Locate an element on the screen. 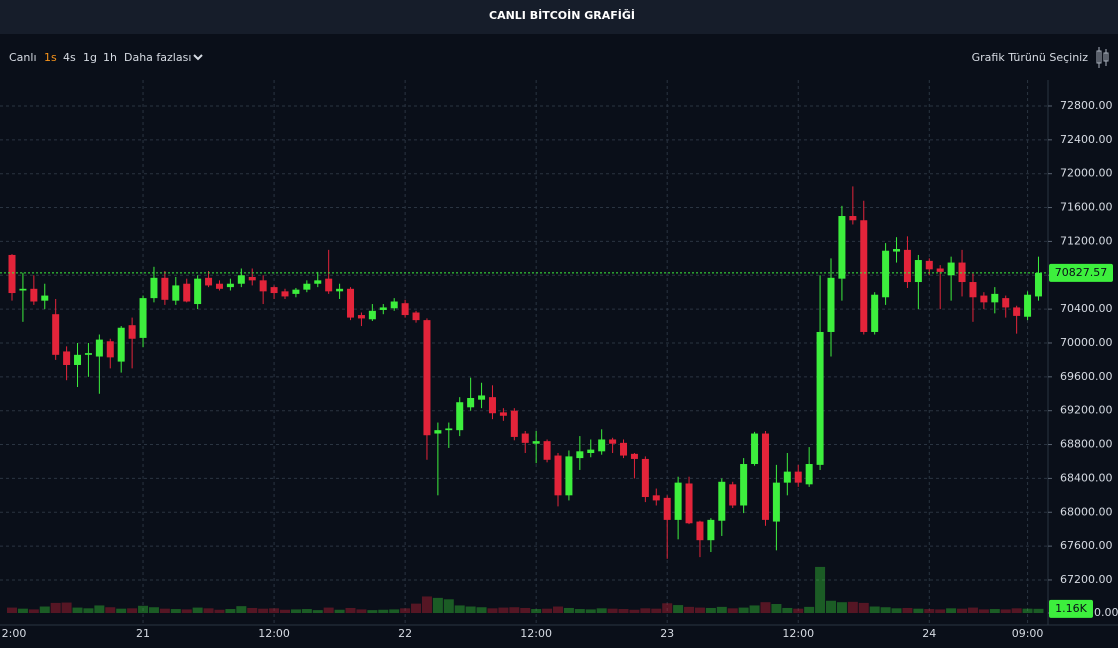  toolbar-item: 4s is located at coordinates (69, 57).